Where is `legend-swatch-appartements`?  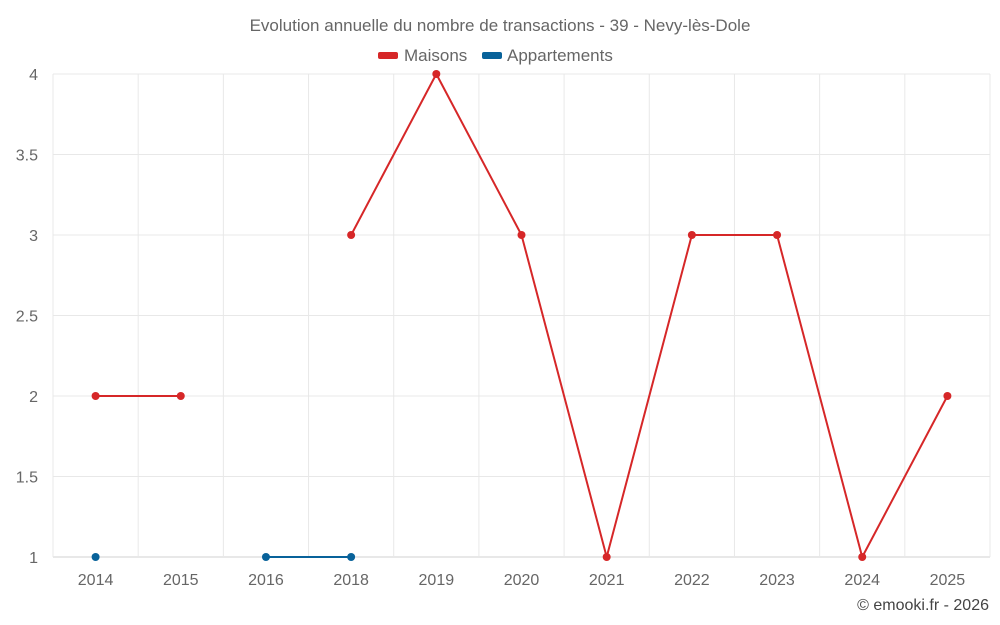 legend-swatch-appartements is located at coordinates (492, 55).